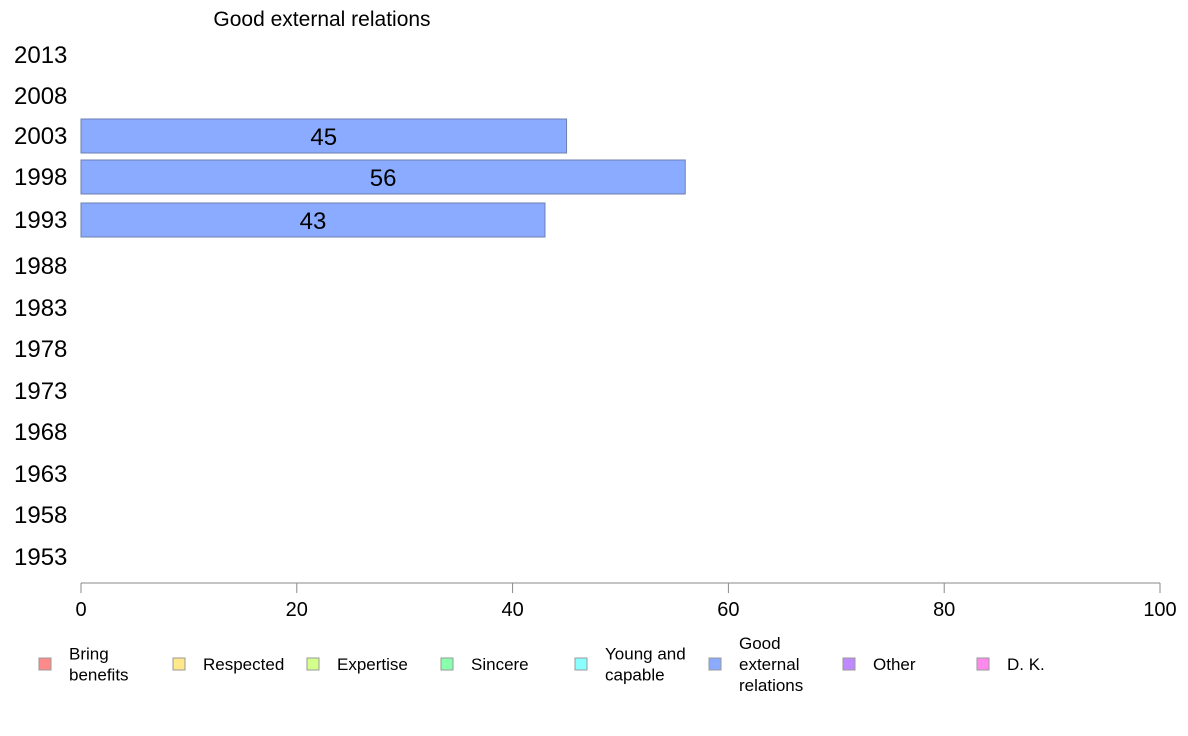  I want to click on legend-label: Respected, so click(243, 664).